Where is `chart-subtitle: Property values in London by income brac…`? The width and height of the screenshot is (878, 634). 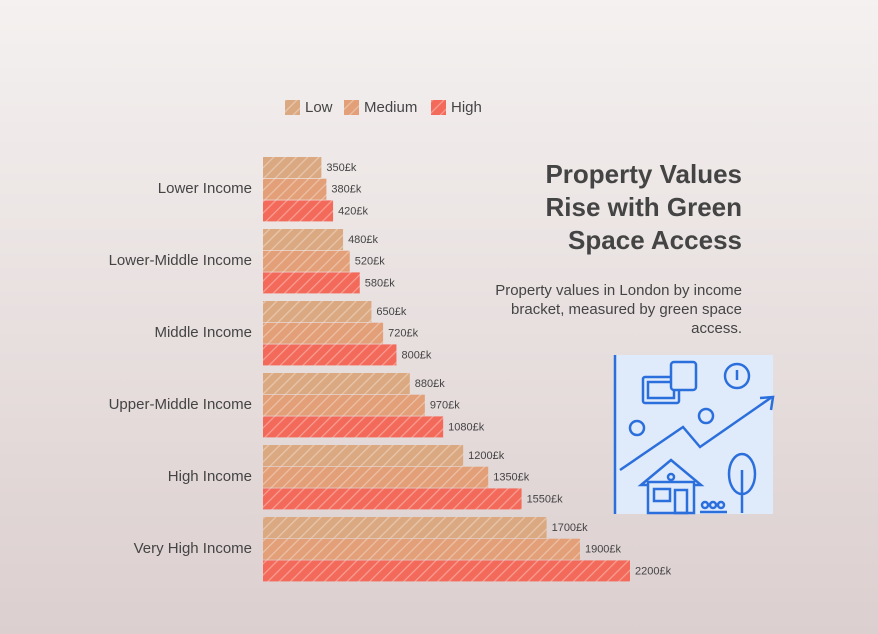
chart-subtitle: Property values in London by income brac… is located at coordinates (618, 309).